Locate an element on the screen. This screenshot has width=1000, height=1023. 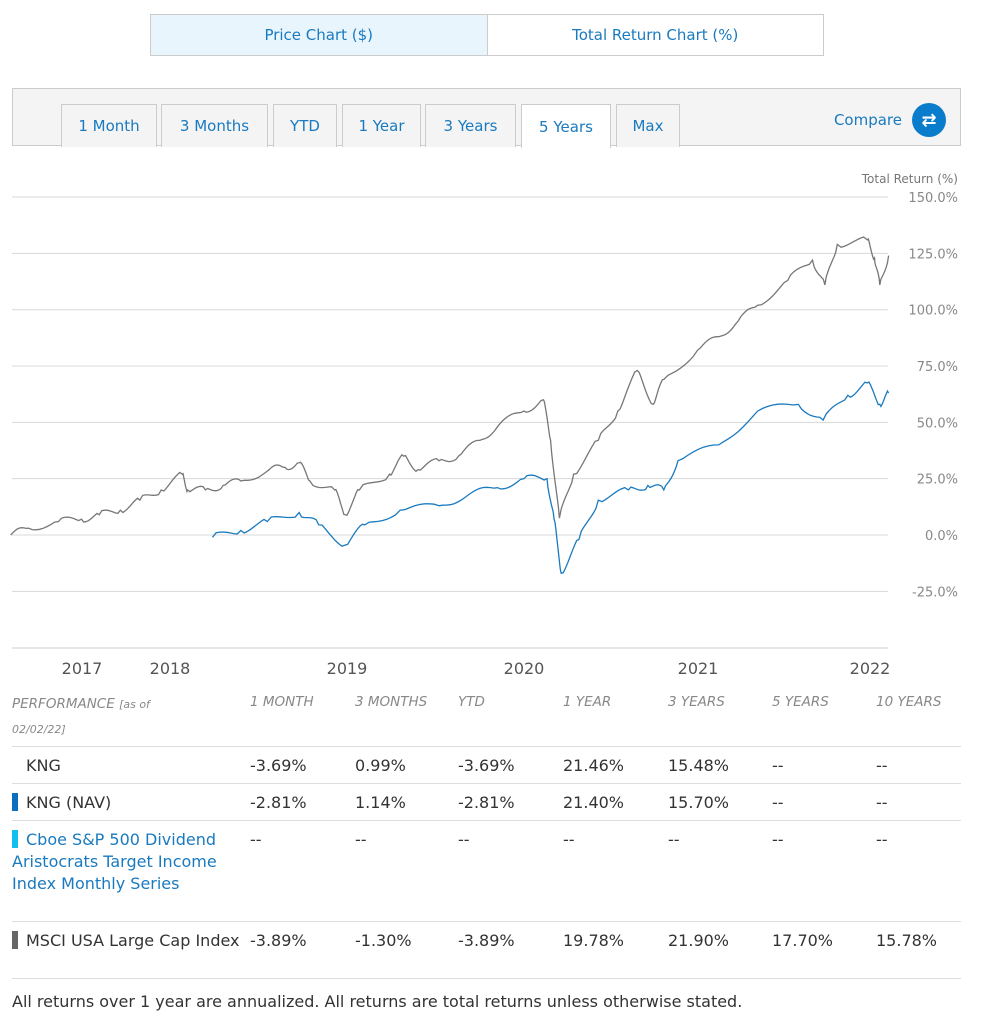
column-header: 10 YEARS is located at coordinates (909, 702).